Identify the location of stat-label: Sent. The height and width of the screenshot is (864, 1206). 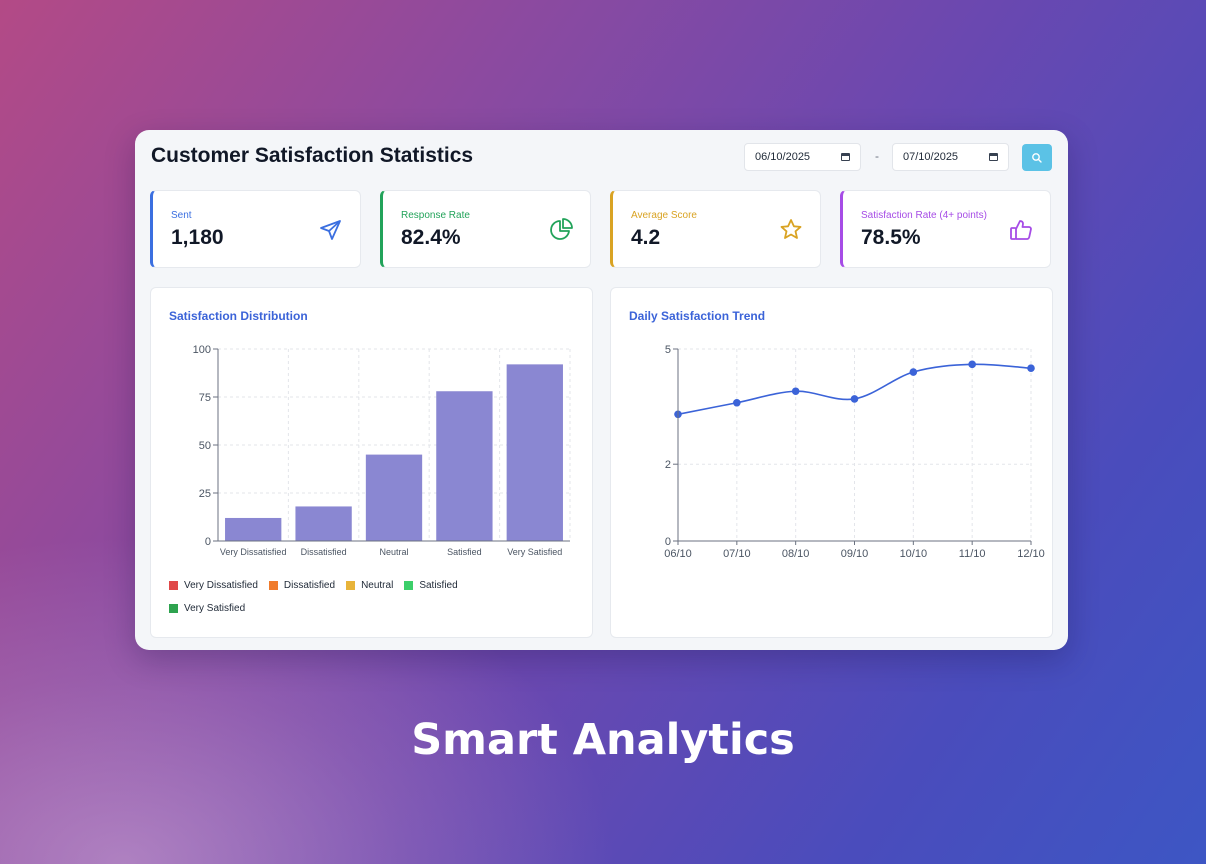
(181, 215).